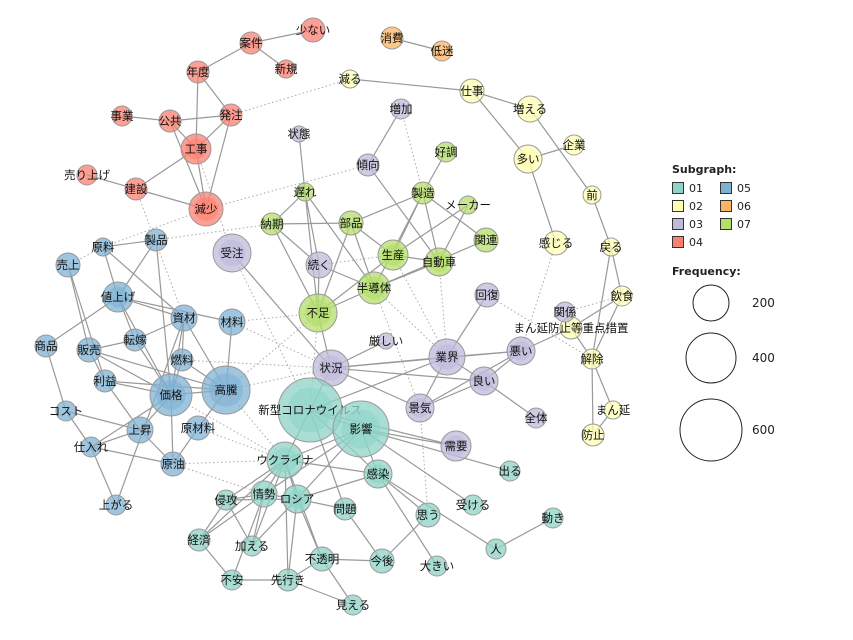  I want to click on node-続く: 続く, so click(319, 265).